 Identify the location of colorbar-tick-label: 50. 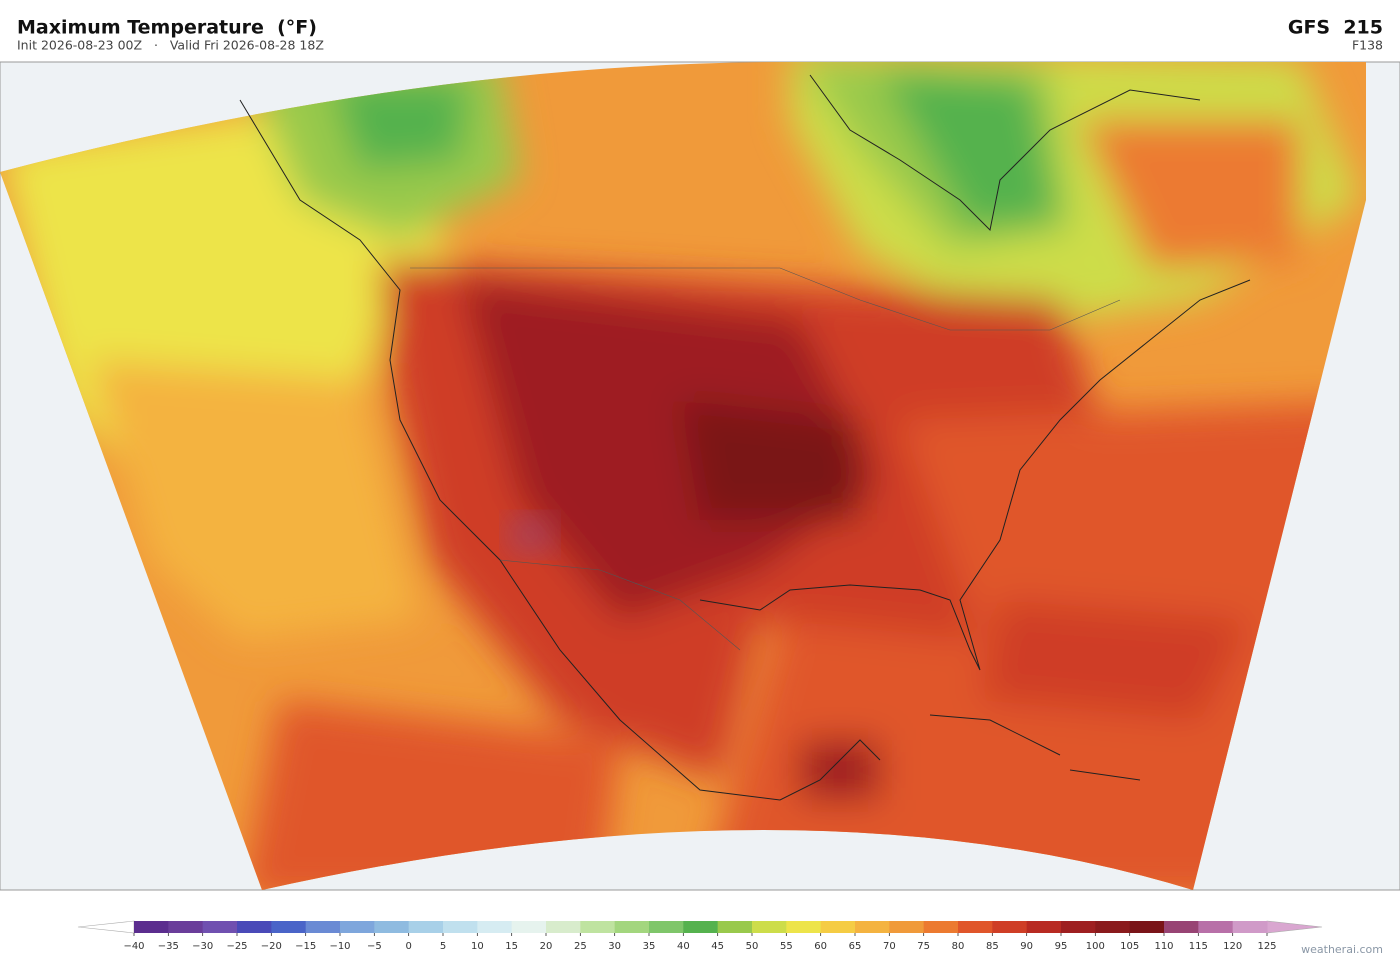
(752, 946).